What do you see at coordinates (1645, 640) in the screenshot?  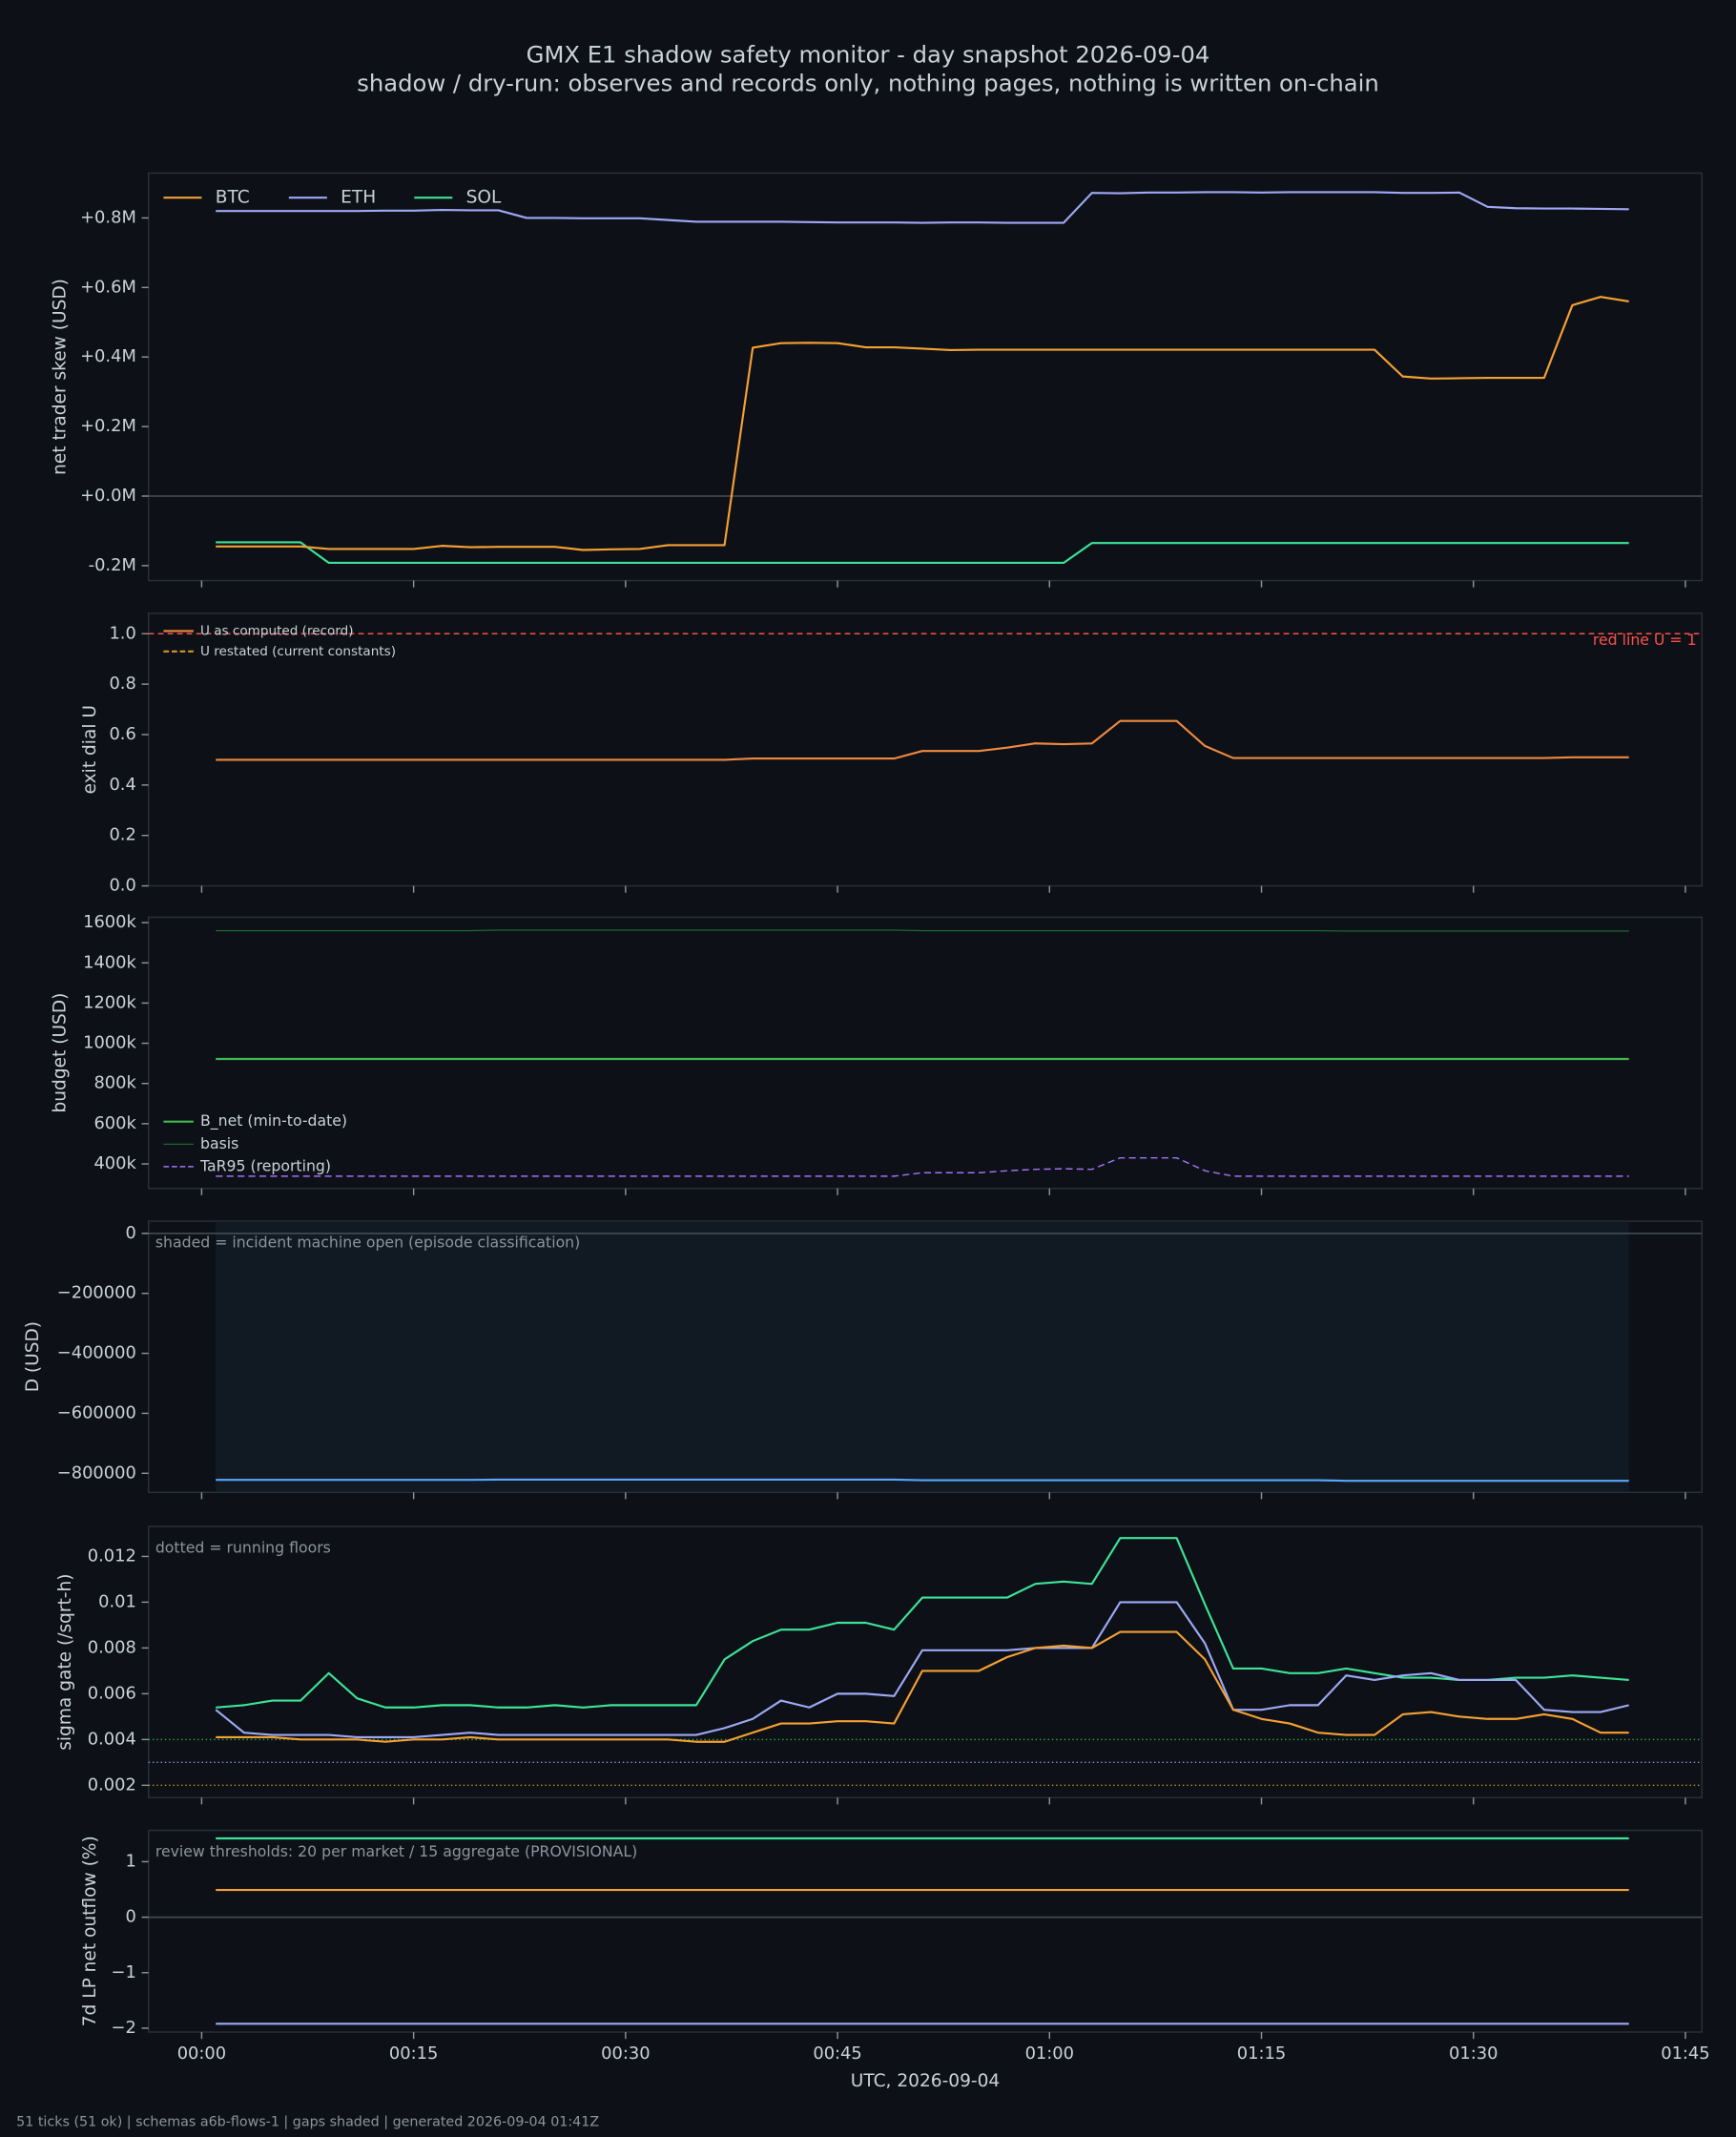 I see `threshold-label: red line U = 1` at bounding box center [1645, 640].